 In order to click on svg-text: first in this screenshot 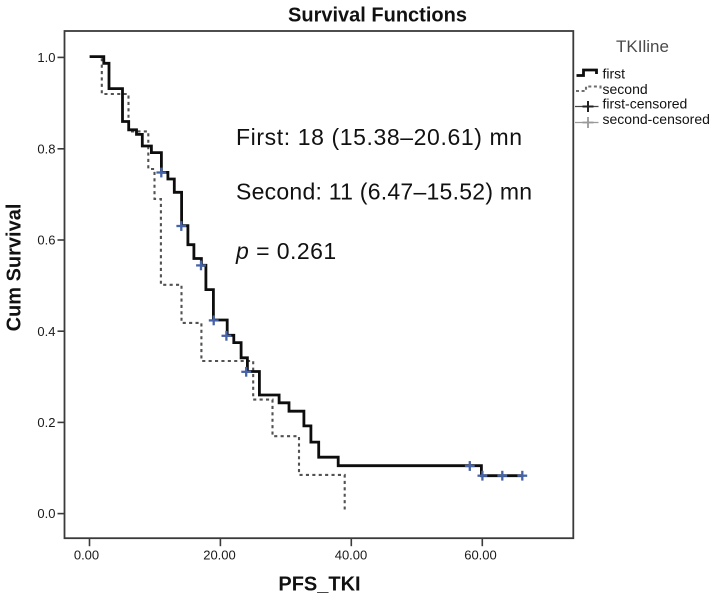, I will do `click(614, 74)`.